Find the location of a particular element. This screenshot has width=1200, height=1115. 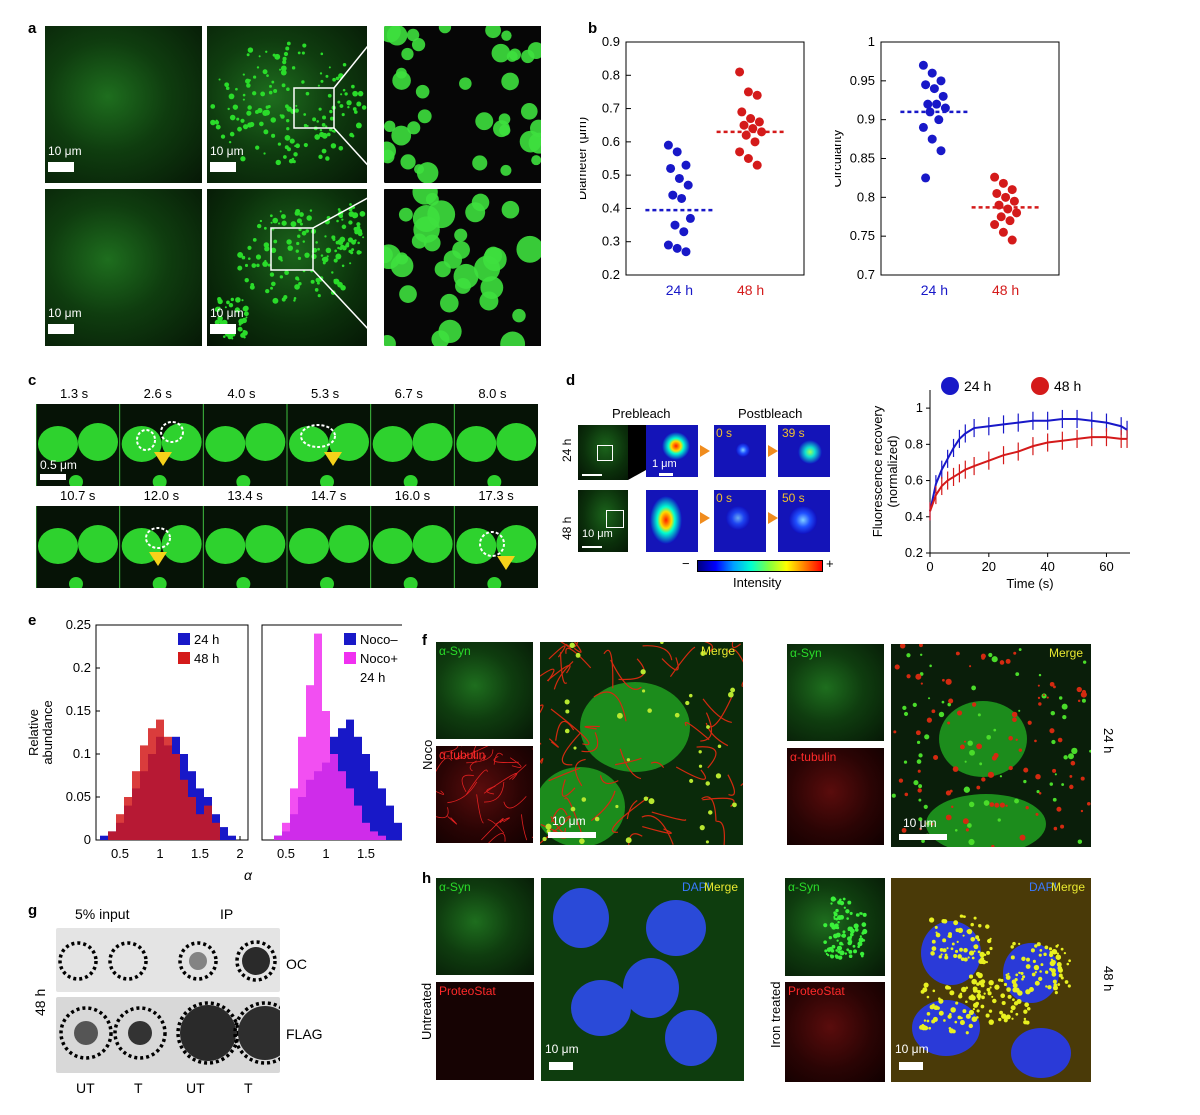

time-label: 14.7 s is located at coordinates (329, 495).